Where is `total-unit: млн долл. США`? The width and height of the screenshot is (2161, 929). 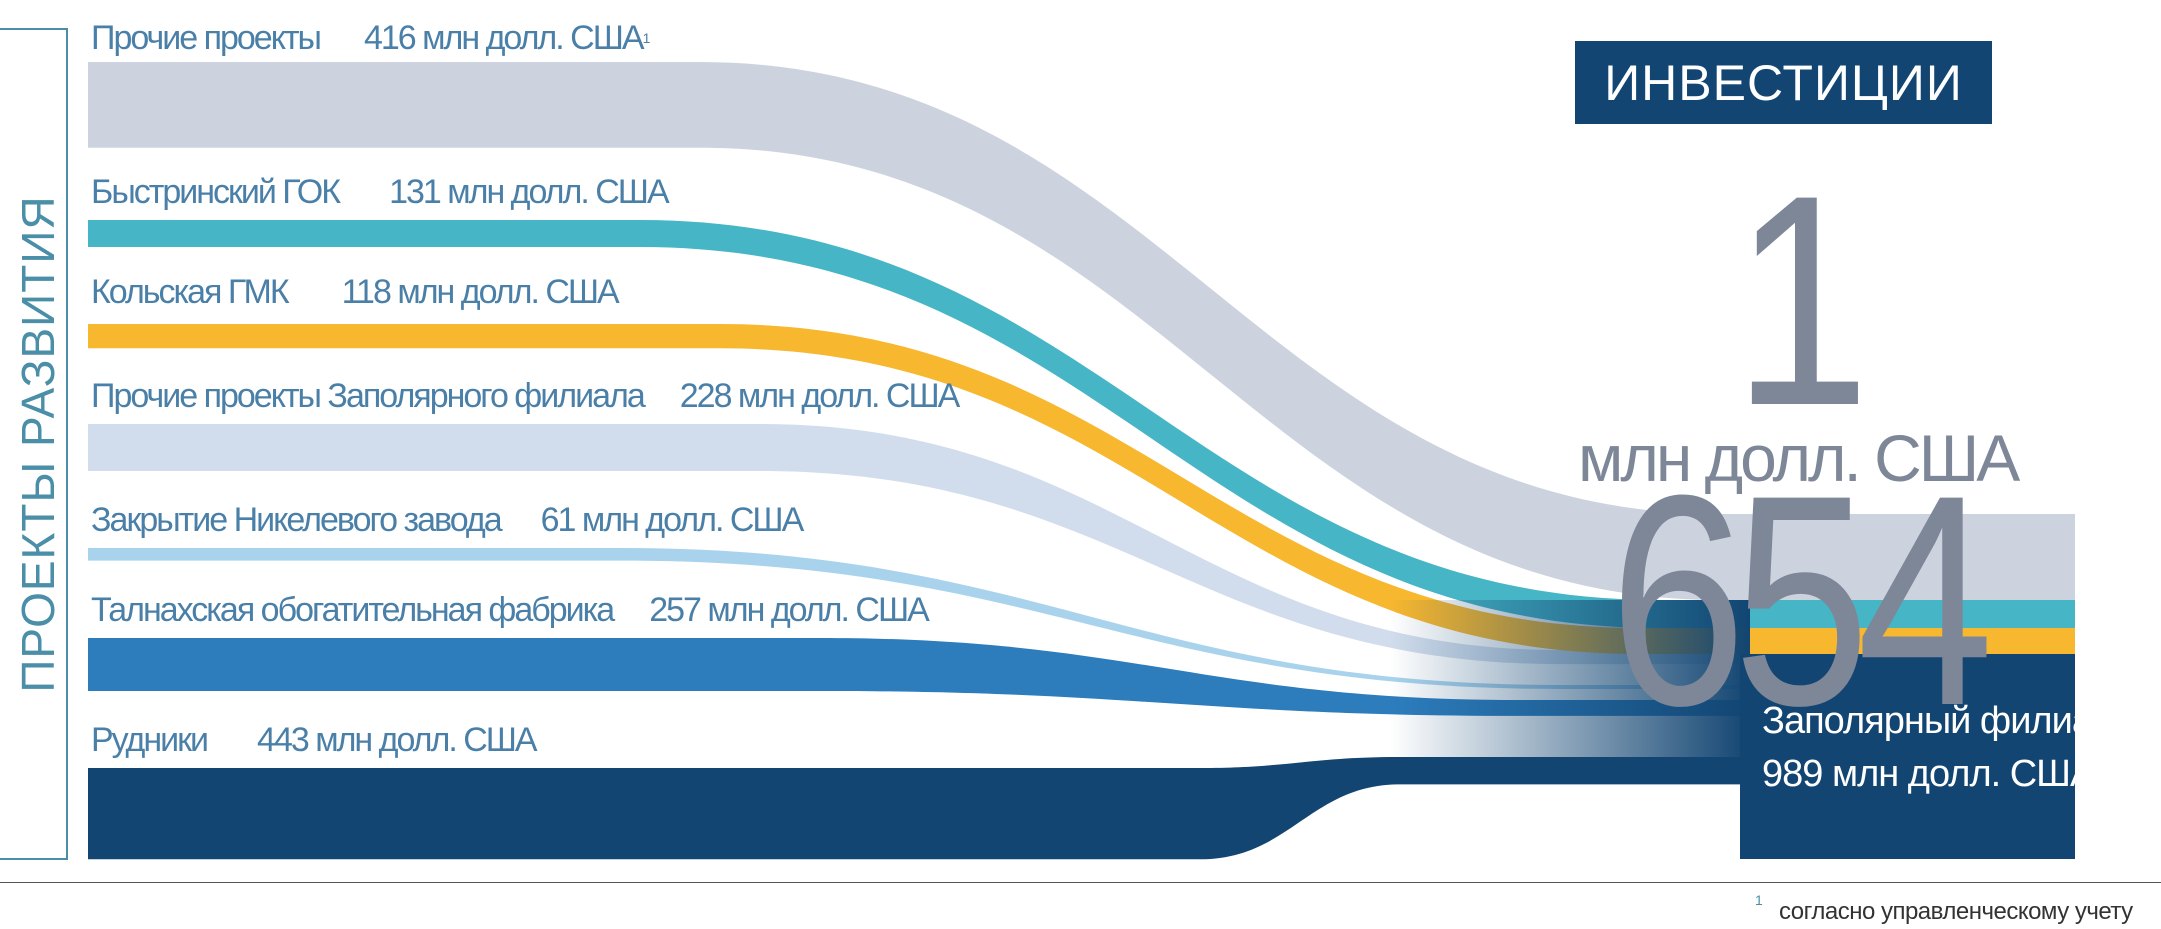 total-unit: млн долл. США is located at coordinates (1799, 458).